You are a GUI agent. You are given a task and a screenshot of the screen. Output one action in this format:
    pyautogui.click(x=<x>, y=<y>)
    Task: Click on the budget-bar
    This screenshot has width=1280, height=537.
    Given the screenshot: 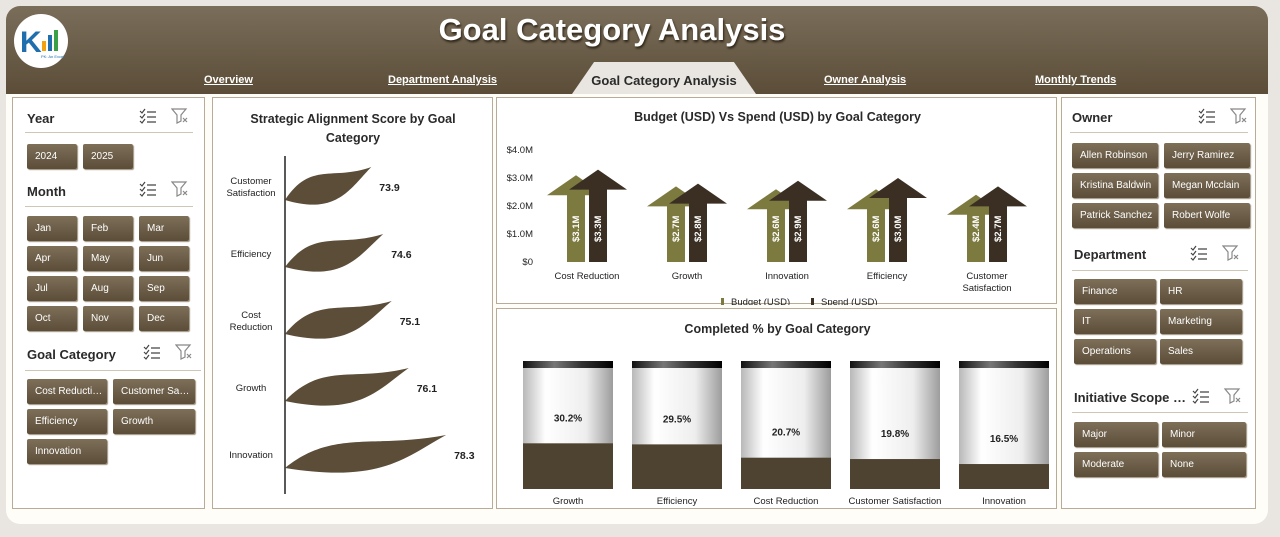 What is the action you would take?
    pyautogui.click(x=576, y=218)
    